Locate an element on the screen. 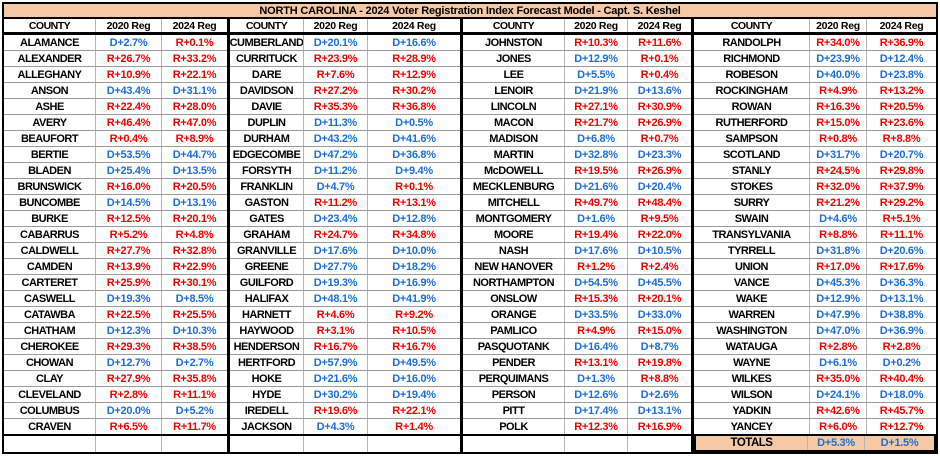  table-row: YANCEY R+6.0% R+12.7% is located at coordinates (815, 426).